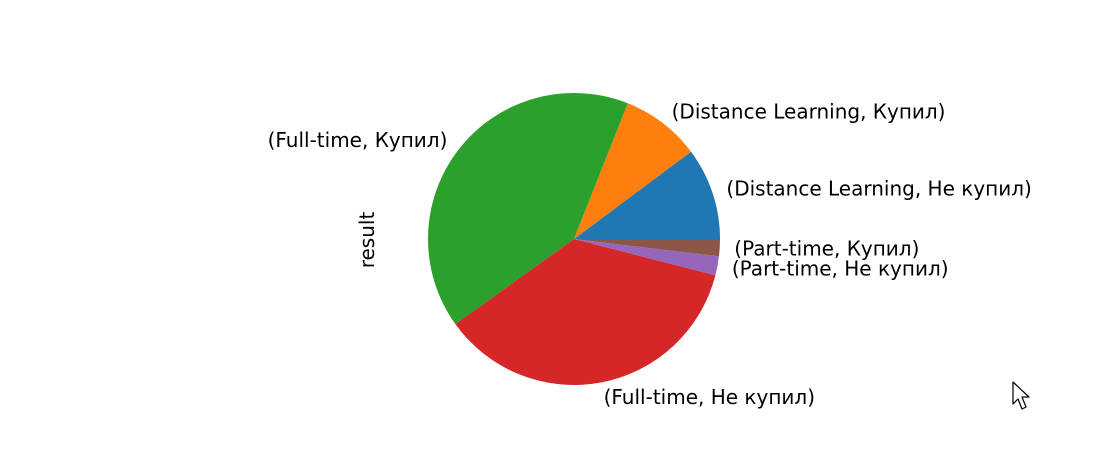  I want to click on y-axis-label: result, so click(367, 240).